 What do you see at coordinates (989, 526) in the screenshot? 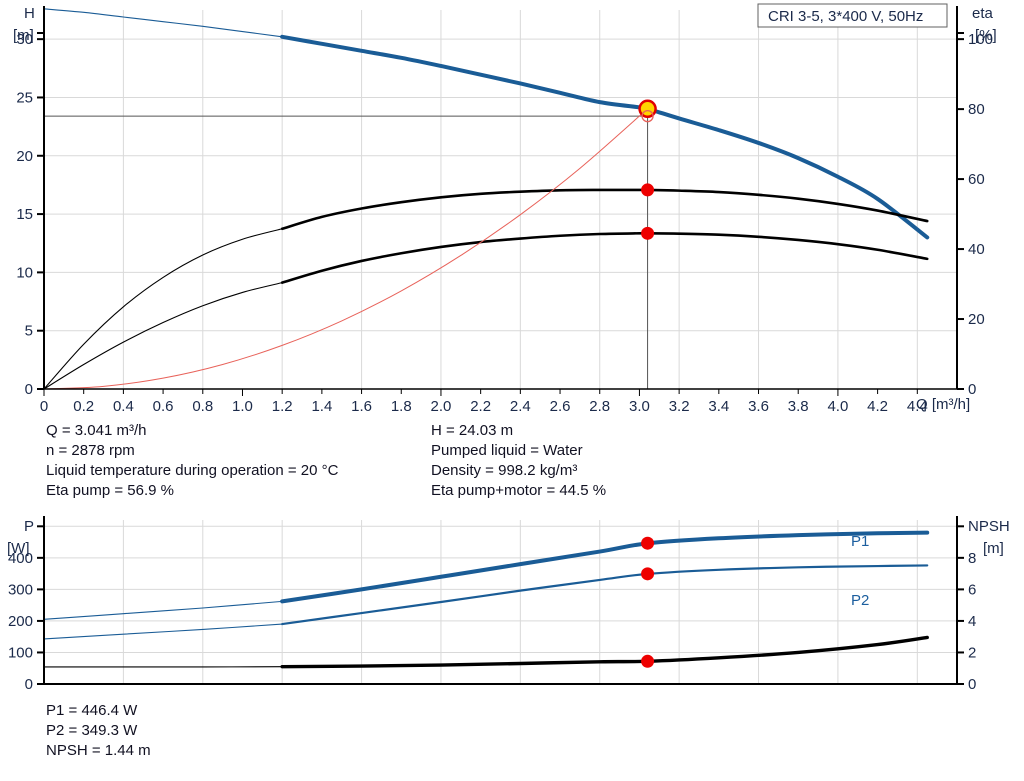
I see `npsh-axis-title-line1: NPSH` at bounding box center [989, 526].